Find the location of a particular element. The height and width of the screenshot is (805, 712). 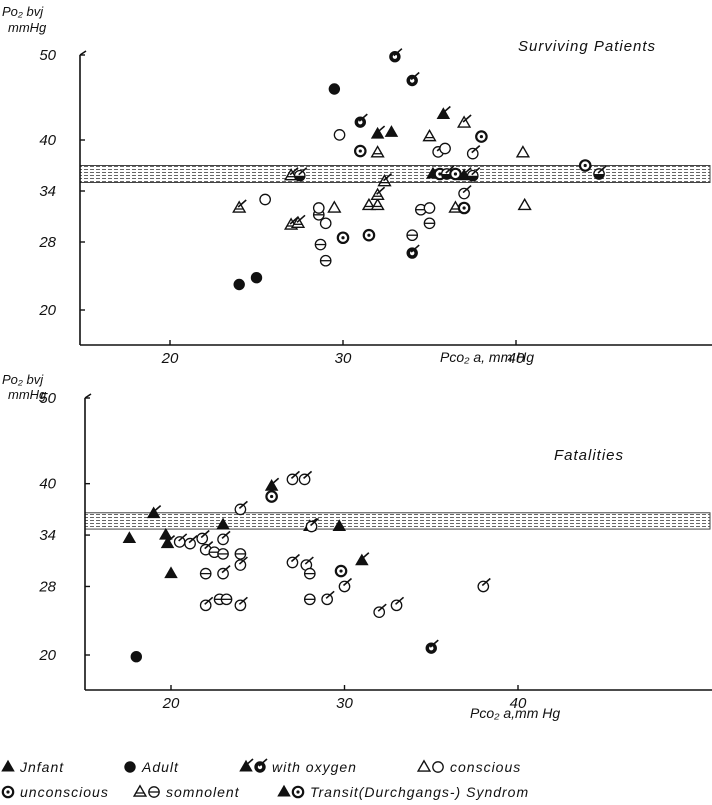

y-tick-label: 34 is located at coordinates (47, 191).